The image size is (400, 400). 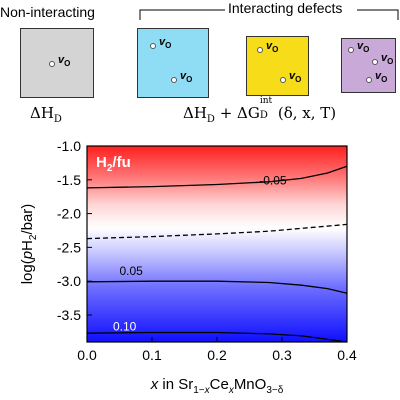 What do you see at coordinates (217, 355) in the screenshot?
I see `x-tick-label: 0.2` at bounding box center [217, 355].